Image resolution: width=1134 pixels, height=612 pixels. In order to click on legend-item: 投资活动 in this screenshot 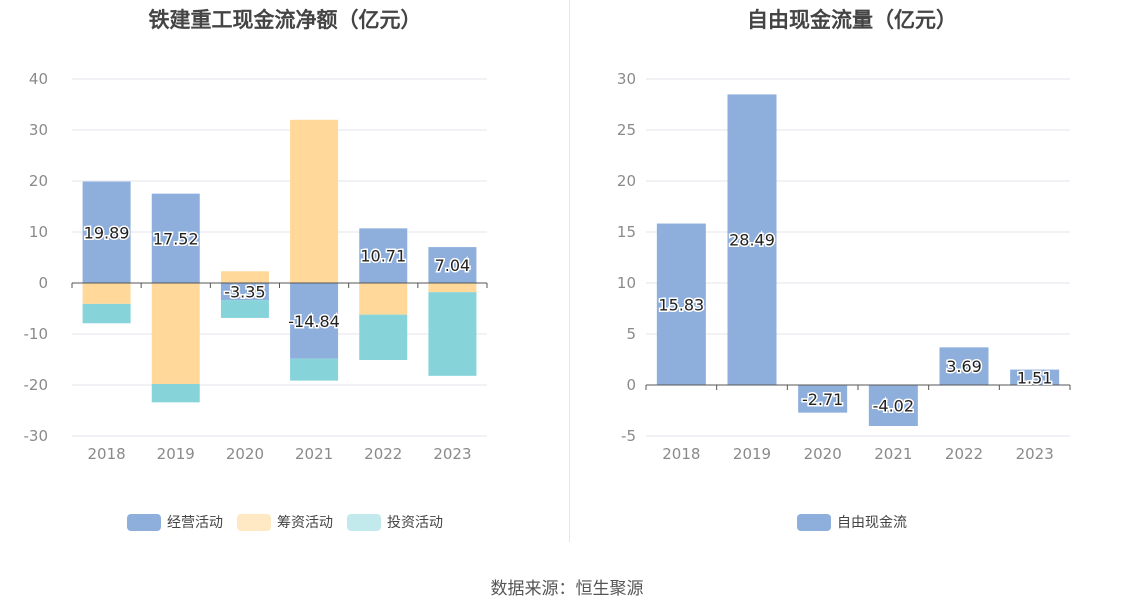, I will do `click(395, 522)`.